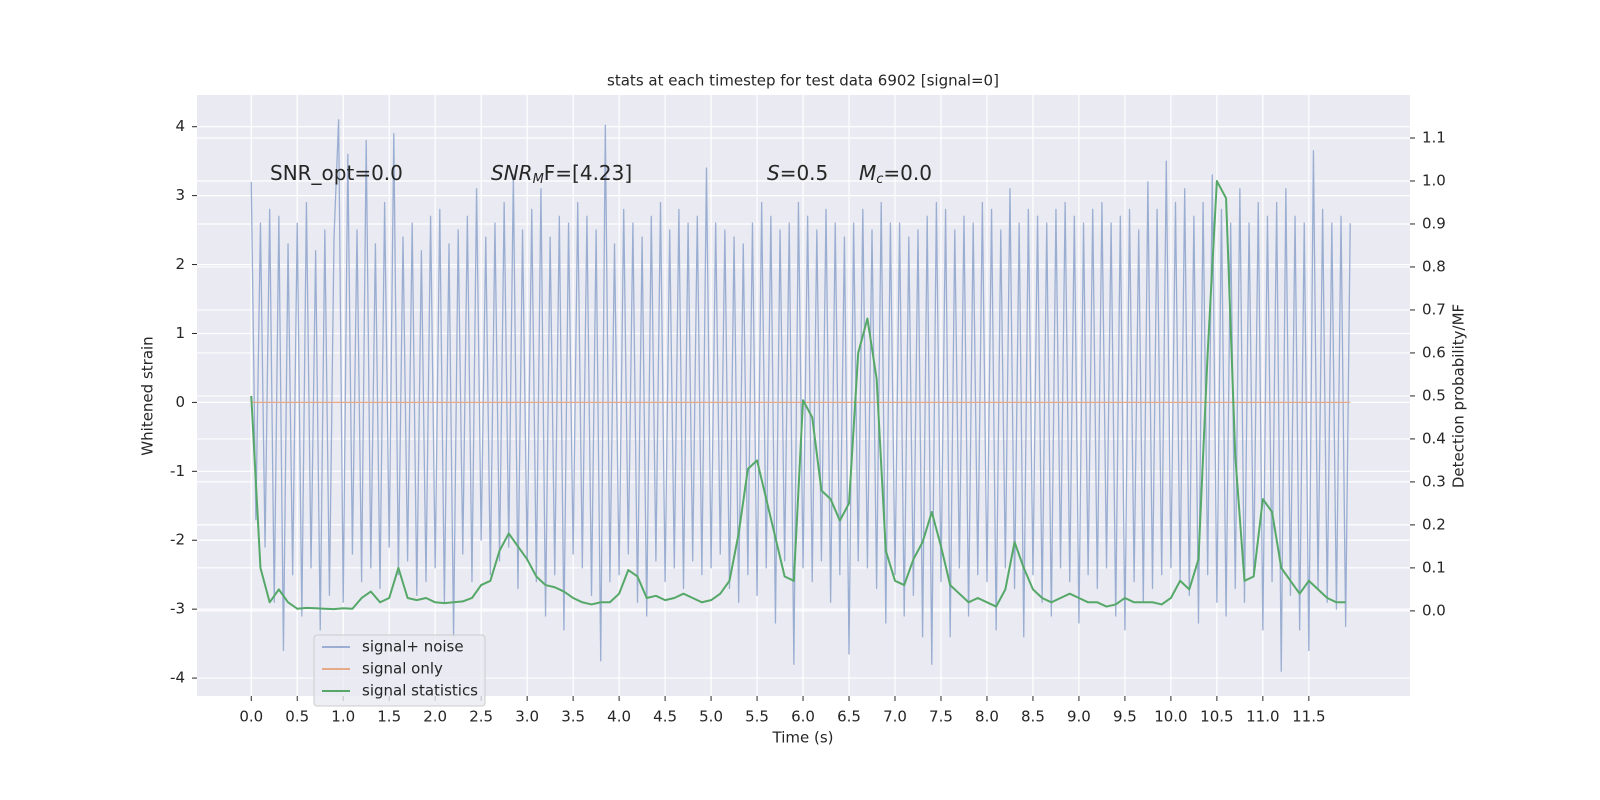 The height and width of the screenshot is (800, 1600). Describe the element at coordinates (435, 717) in the screenshot. I see `x-tick-label: 2.0` at that location.